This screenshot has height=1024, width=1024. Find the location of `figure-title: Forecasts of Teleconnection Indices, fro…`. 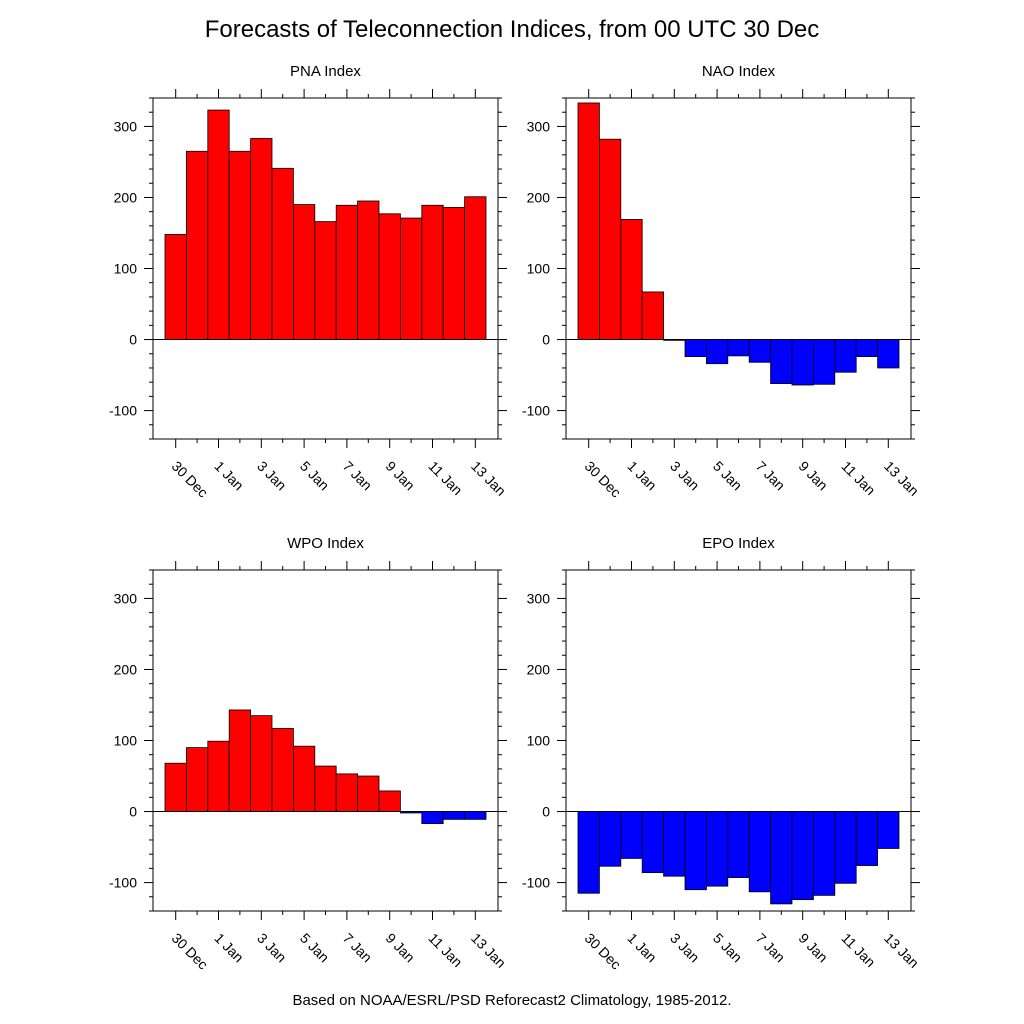

figure-title: Forecasts of Teleconnection Indices, fro… is located at coordinates (512, 29).